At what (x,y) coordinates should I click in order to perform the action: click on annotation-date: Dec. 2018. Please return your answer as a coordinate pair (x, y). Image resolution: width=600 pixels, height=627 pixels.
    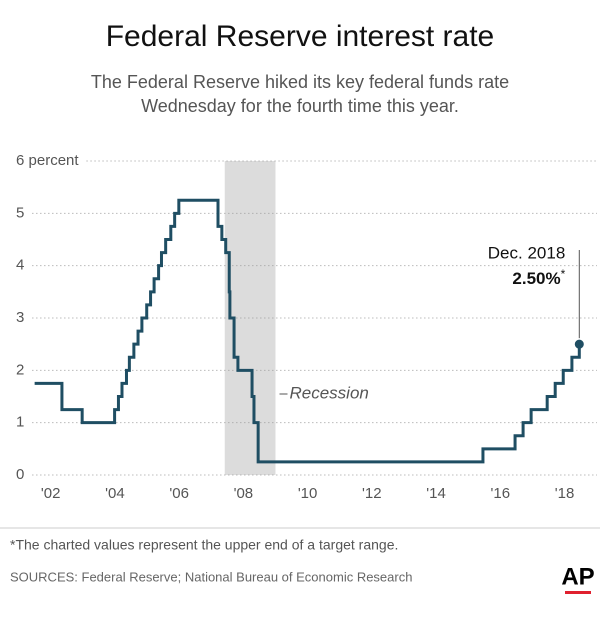
    Looking at the image, I should click on (527, 252).